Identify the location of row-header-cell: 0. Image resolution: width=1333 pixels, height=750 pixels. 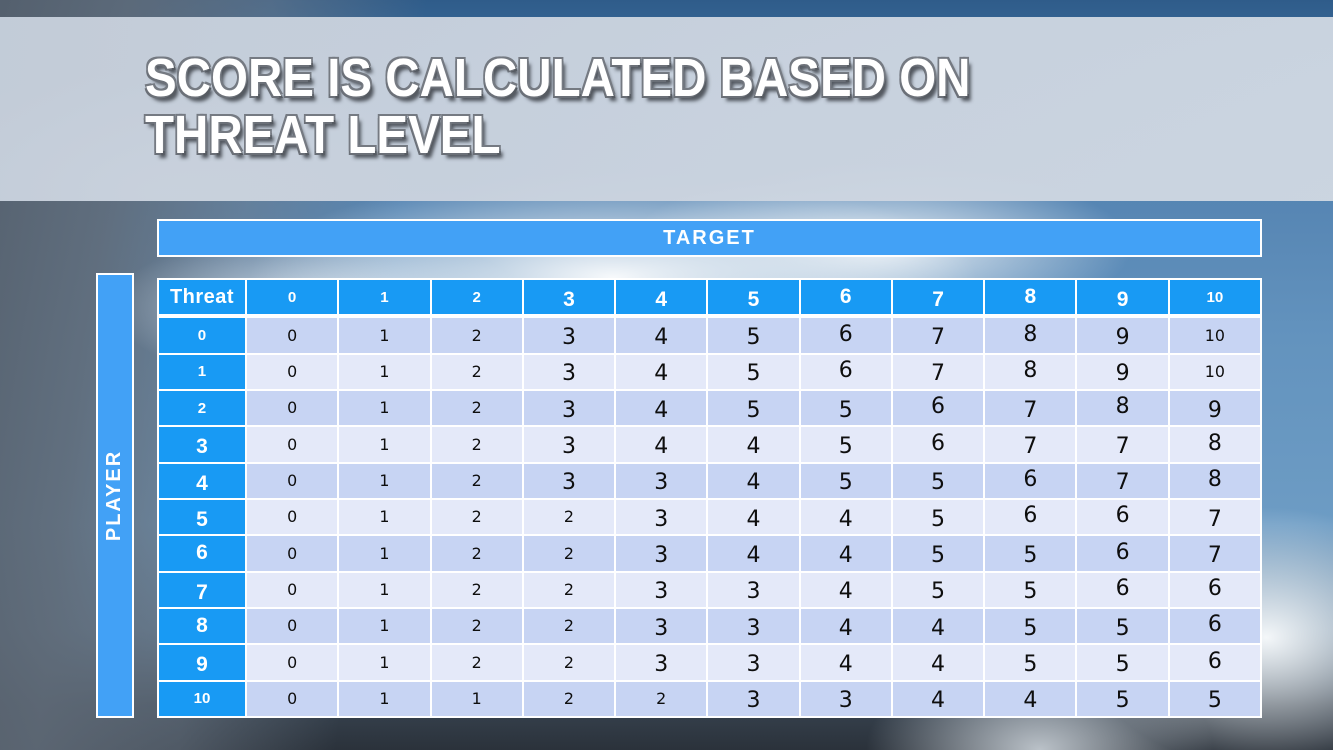
(202, 335).